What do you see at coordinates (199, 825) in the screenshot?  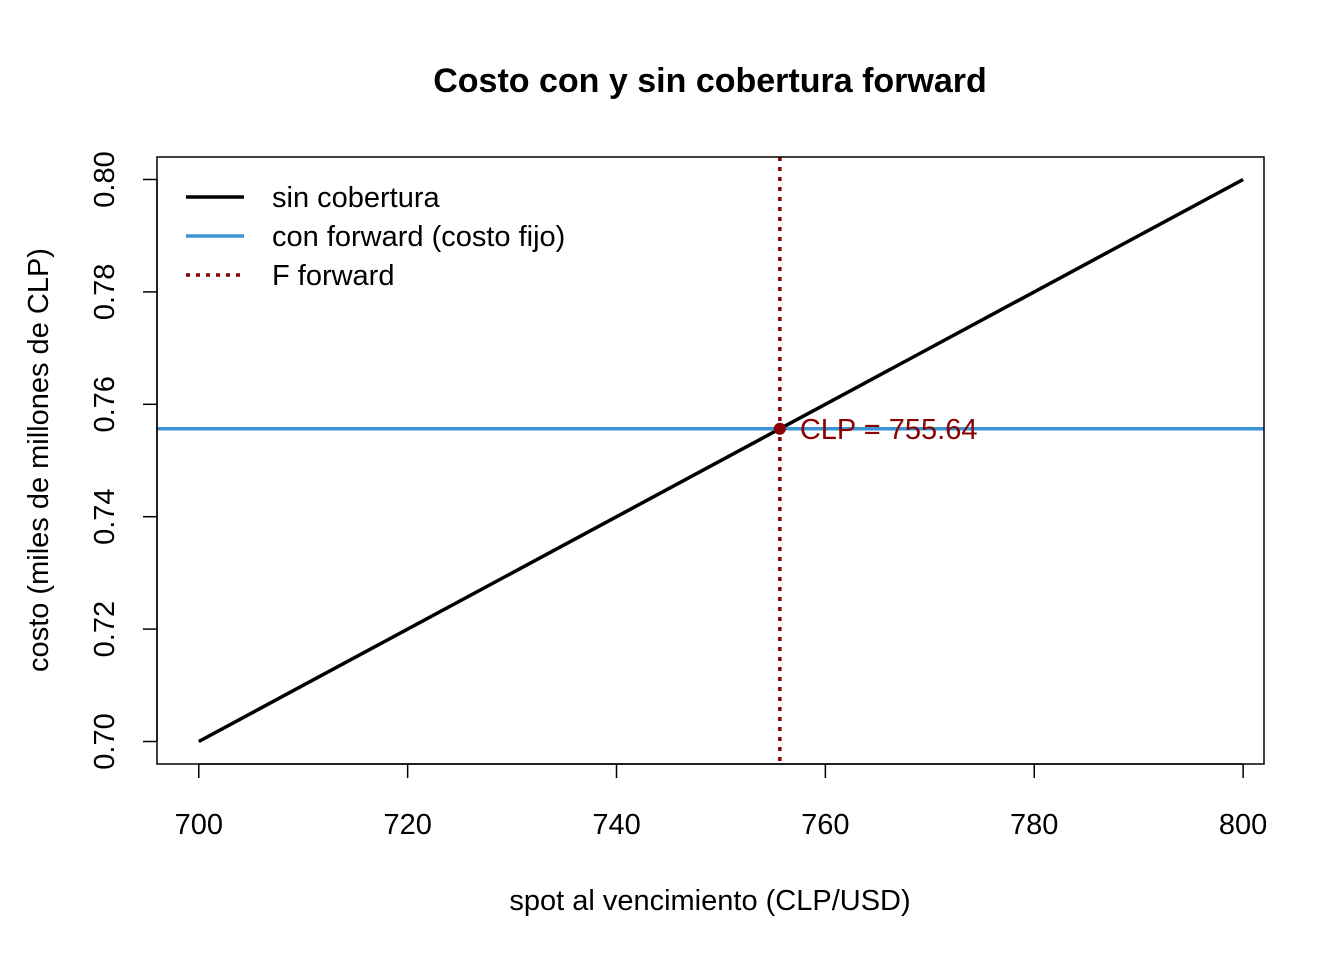 I see `x-tick-label: 700` at bounding box center [199, 825].